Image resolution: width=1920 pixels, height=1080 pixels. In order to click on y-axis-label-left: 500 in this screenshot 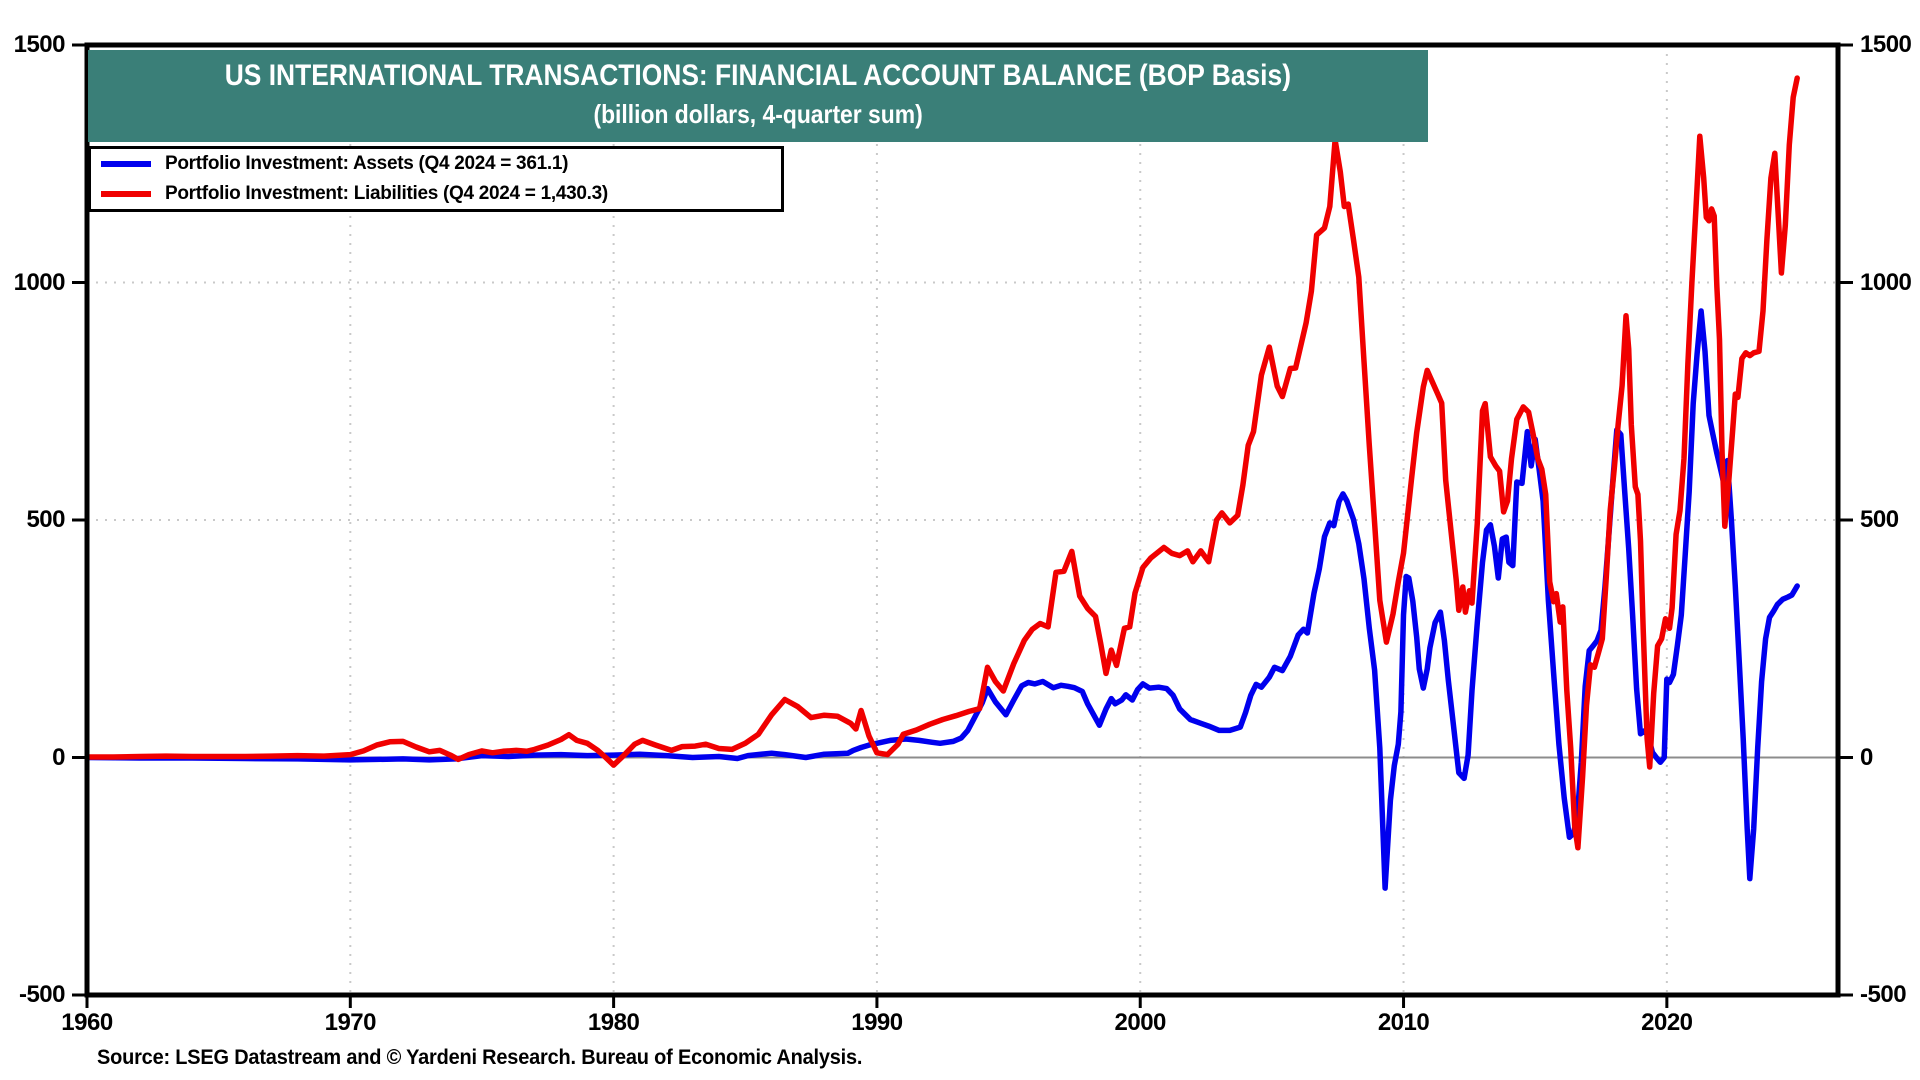, I will do `click(45, 519)`.